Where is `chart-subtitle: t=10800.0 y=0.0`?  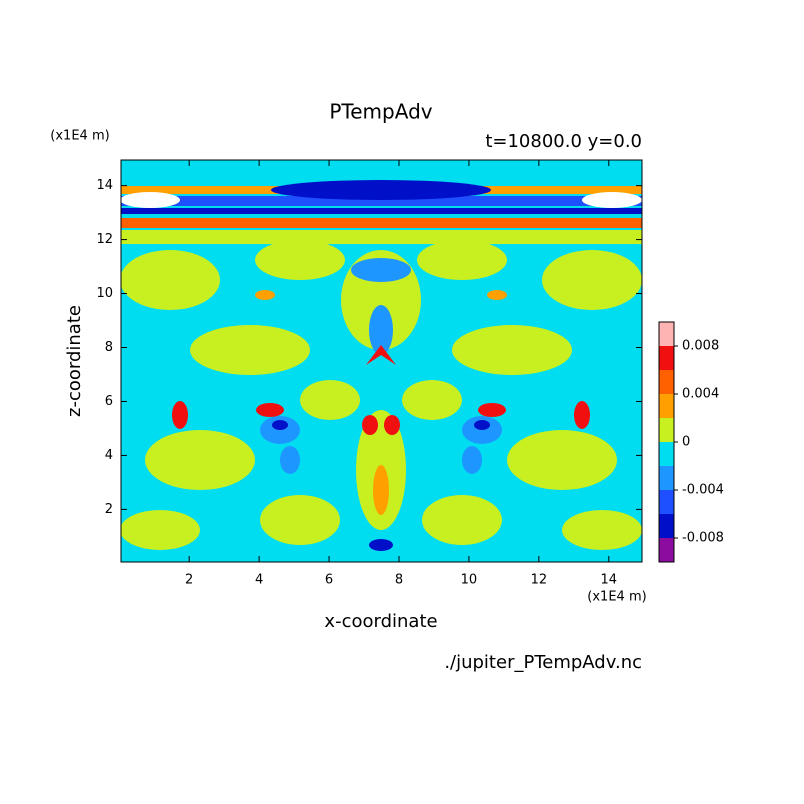 chart-subtitle: t=10800.0 y=0.0 is located at coordinates (563, 141).